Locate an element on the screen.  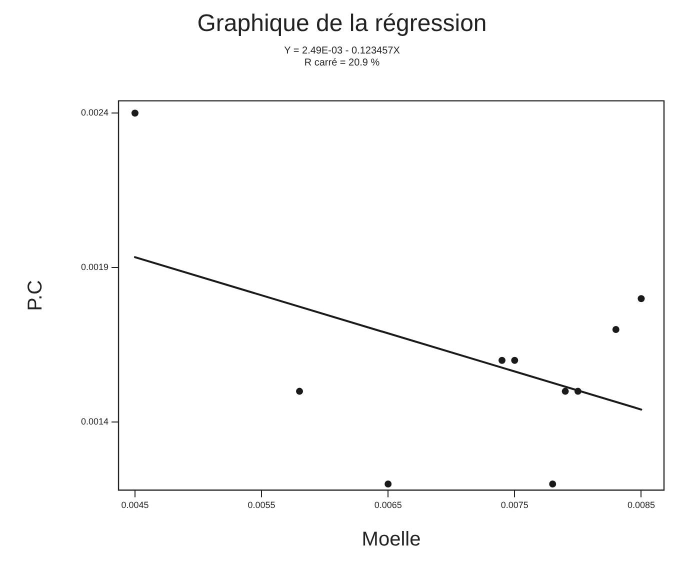
y-axis-title: P.C is located at coordinates (35, 295).